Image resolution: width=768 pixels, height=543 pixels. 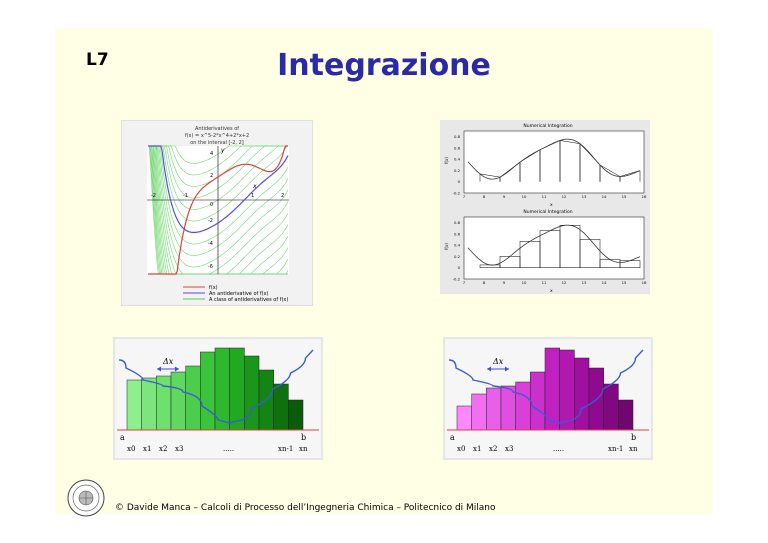 I want to click on x-tick-label: 12, so click(x=564, y=196).